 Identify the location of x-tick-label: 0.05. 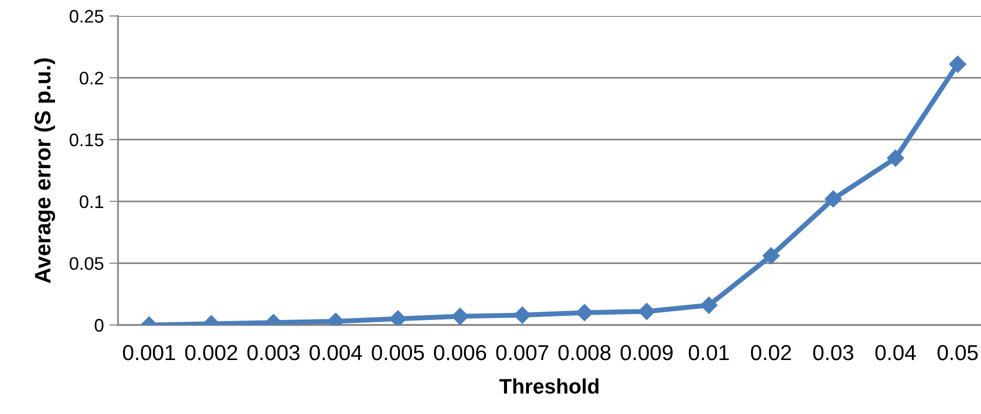
(958, 352).